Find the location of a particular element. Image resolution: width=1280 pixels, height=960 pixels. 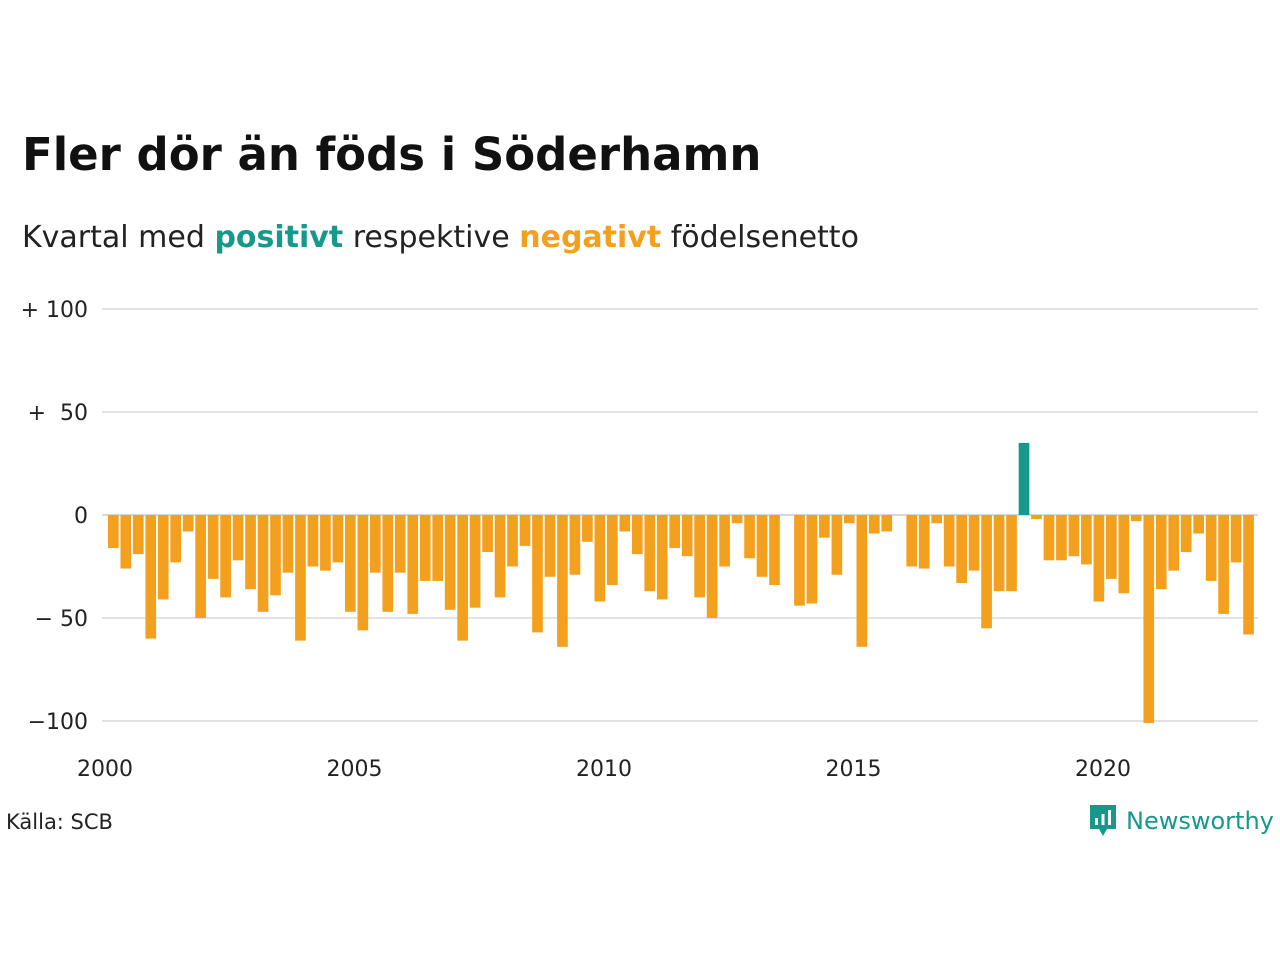

y-tick-label: − 50 is located at coordinates (61, 619).